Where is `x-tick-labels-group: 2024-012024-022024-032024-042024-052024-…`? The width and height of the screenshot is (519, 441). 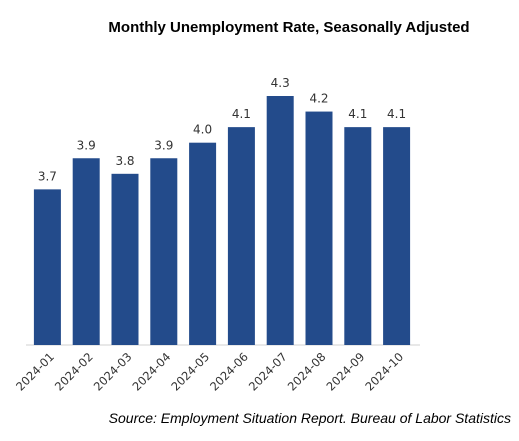
x-tick-labels-group: 2024-012024-022024-032024-042024-052024-… is located at coordinates (209, 372).